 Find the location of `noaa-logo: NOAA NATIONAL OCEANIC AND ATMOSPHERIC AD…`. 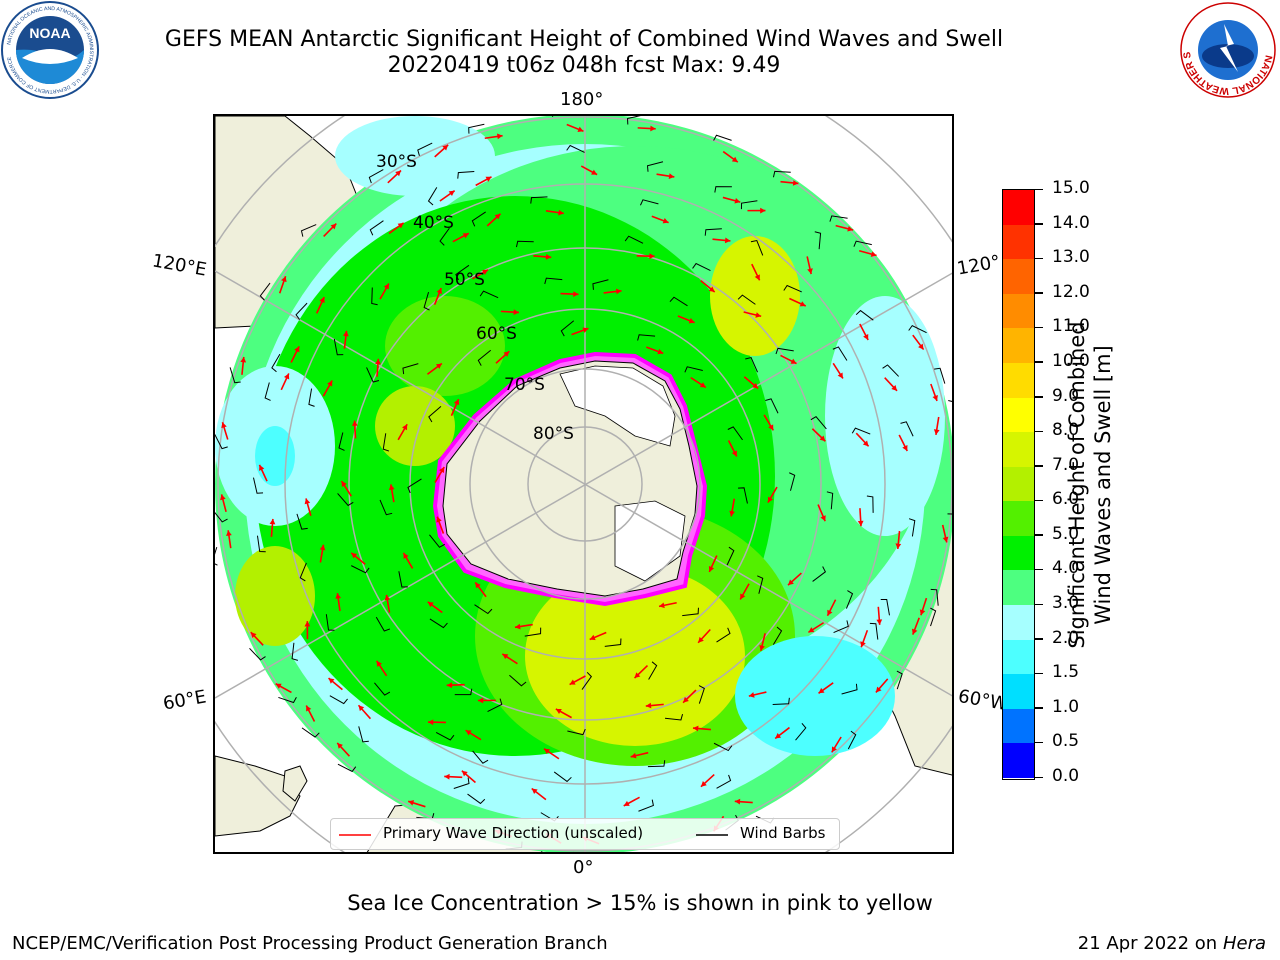

noaa-logo: NOAA NATIONAL OCEANIC AND ATMOSPHERIC AD… is located at coordinates (50, 50).